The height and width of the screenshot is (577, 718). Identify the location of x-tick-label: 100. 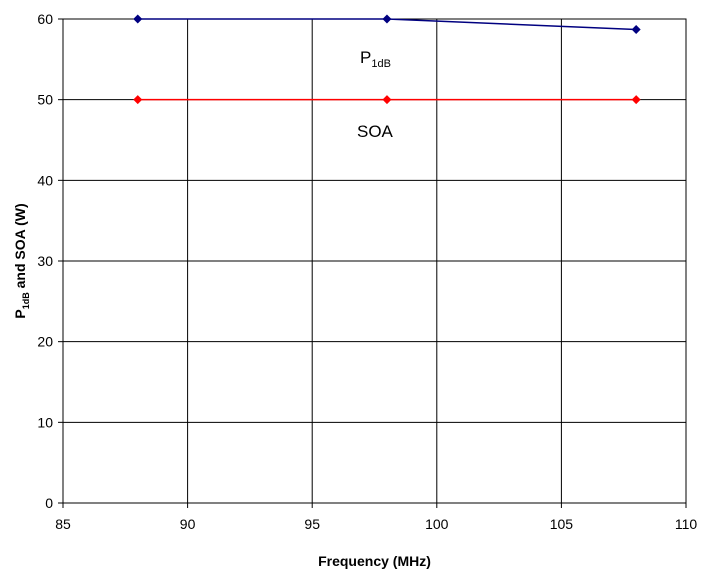
(437, 524).